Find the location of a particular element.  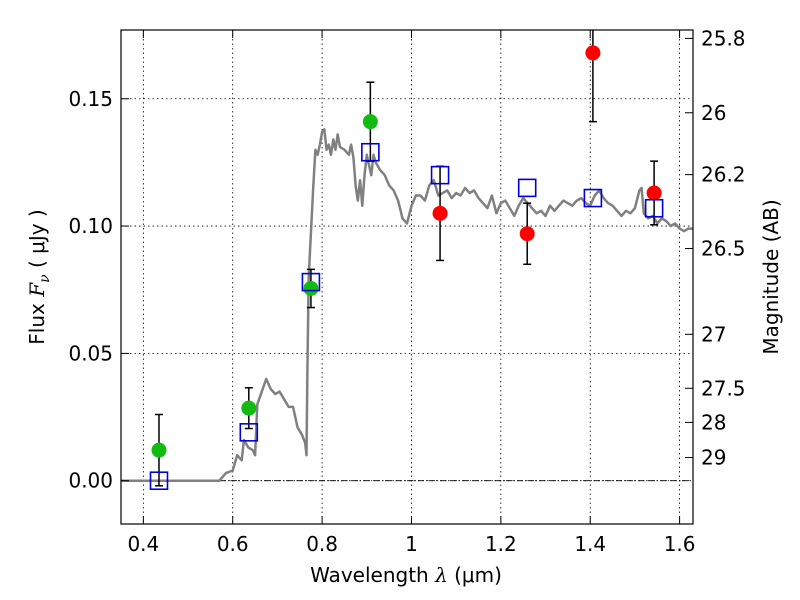

right-tick-label: 25.8 is located at coordinates (723, 38).